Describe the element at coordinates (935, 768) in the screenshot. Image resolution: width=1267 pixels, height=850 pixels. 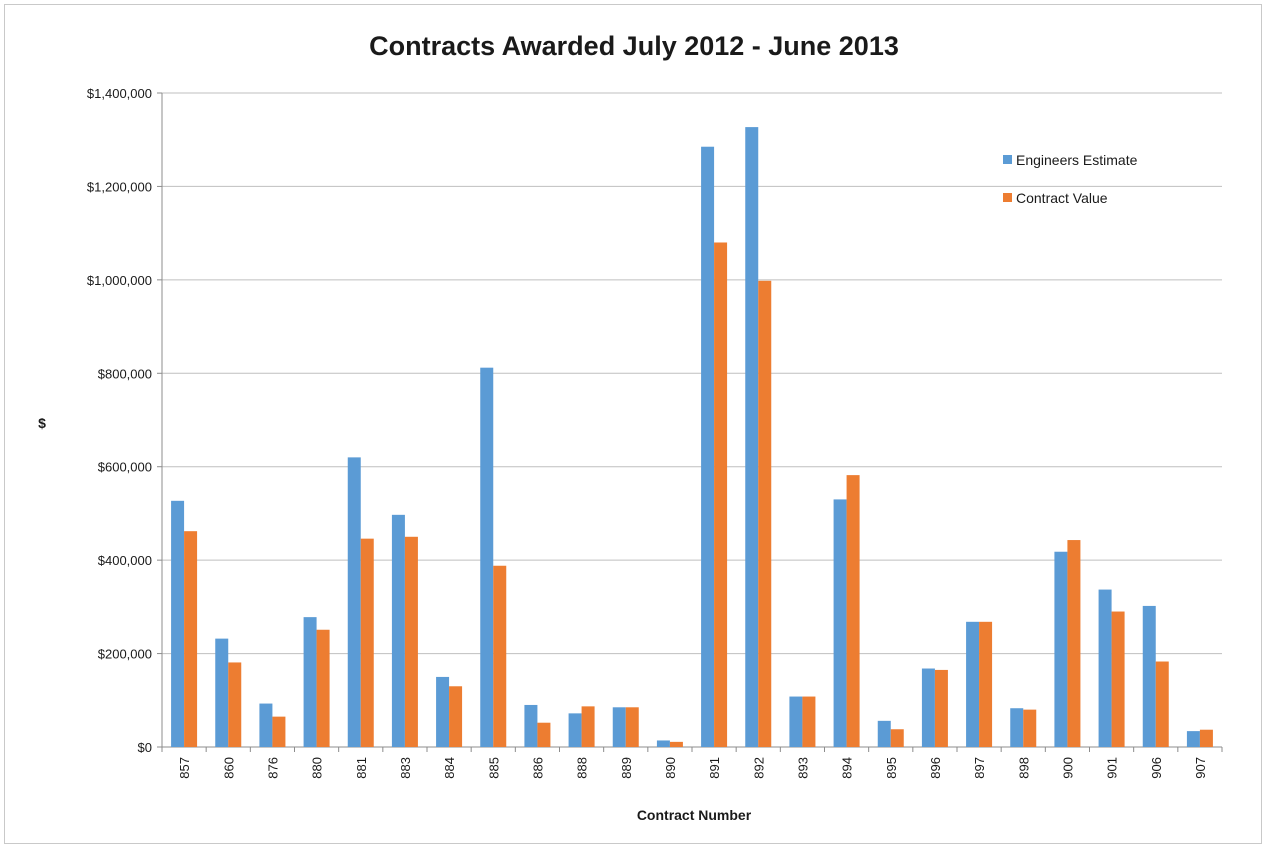
I see `x-tick-label: 896` at that location.